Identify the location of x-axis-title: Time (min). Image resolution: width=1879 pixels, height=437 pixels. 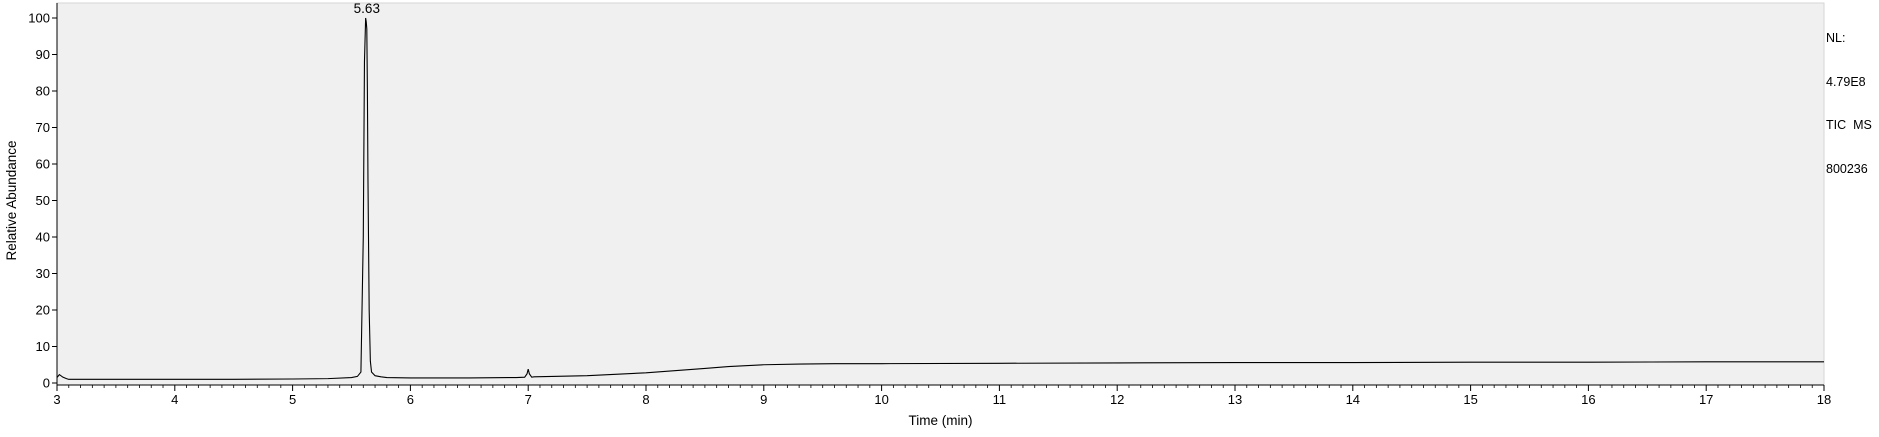
(941, 420).